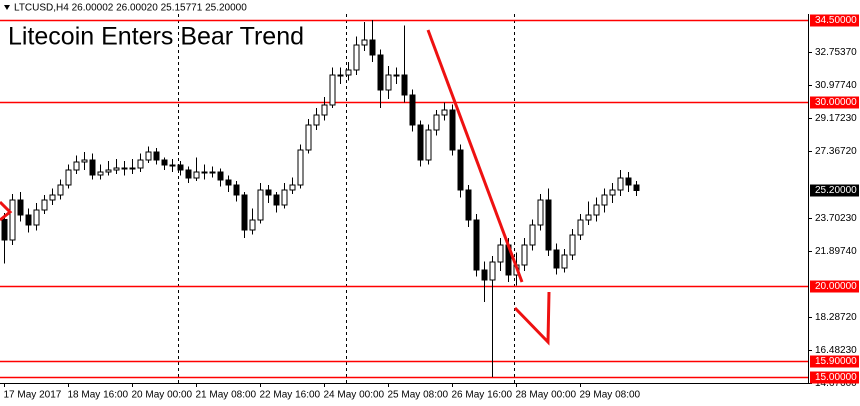 This screenshot has width=860, height=406. Describe the element at coordinates (226, 395) in the screenshot. I see `x-tick-label: 21 May 08:00` at that location.